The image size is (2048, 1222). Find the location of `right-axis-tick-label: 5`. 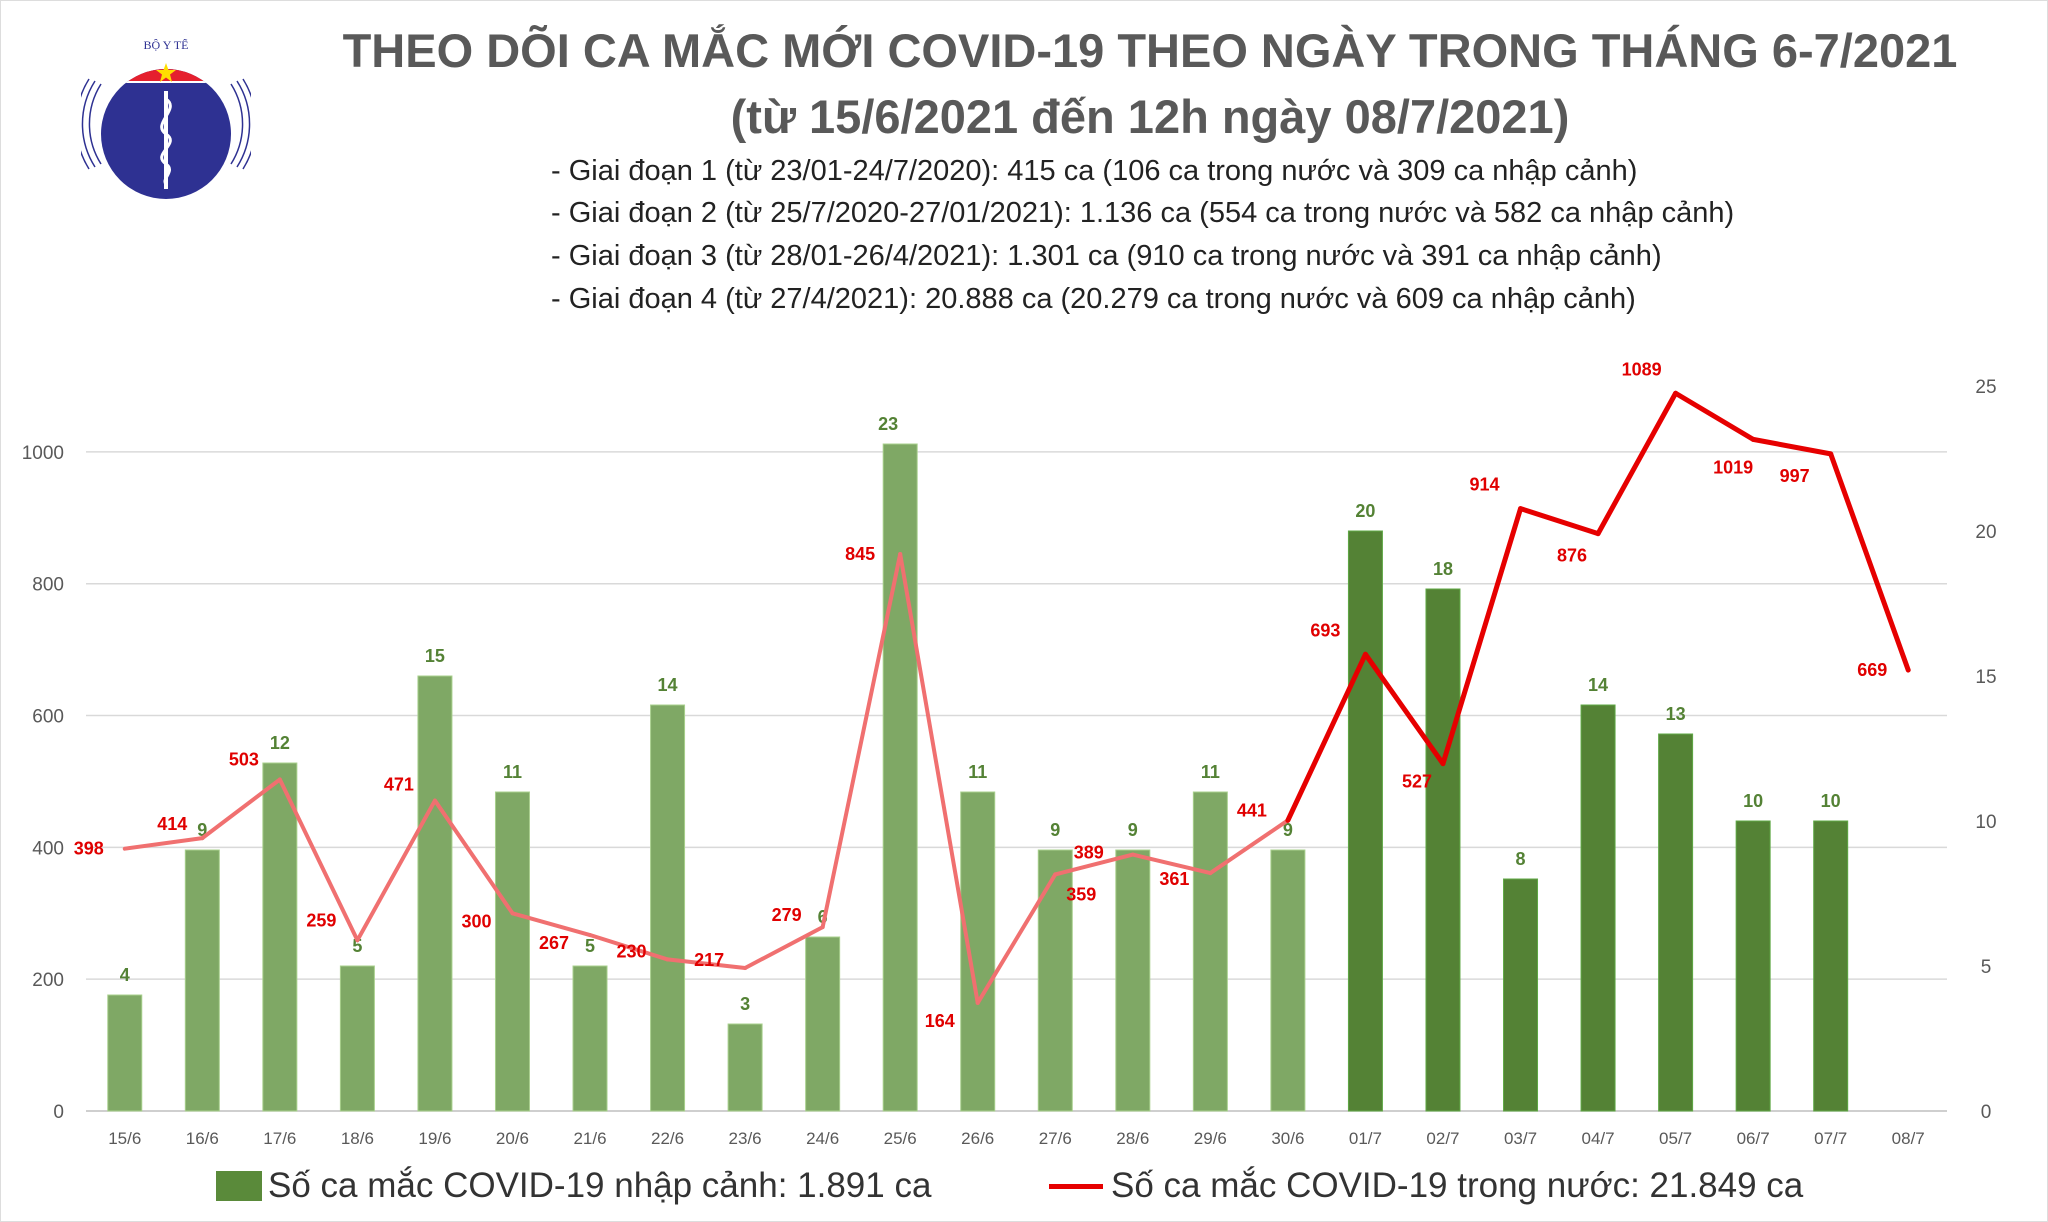

right-axis-tick-label: 5 is located at coordinates (1986, 967).